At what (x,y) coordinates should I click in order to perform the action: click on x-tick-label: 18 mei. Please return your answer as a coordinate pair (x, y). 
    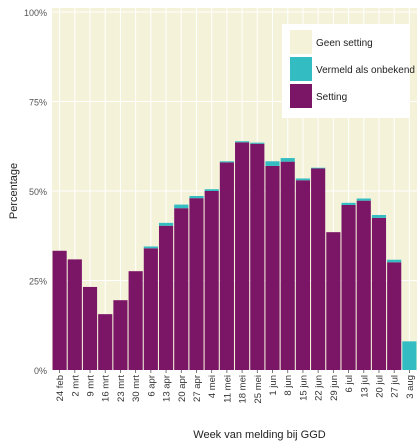
    Looking at the image, I should click on (243, 389).